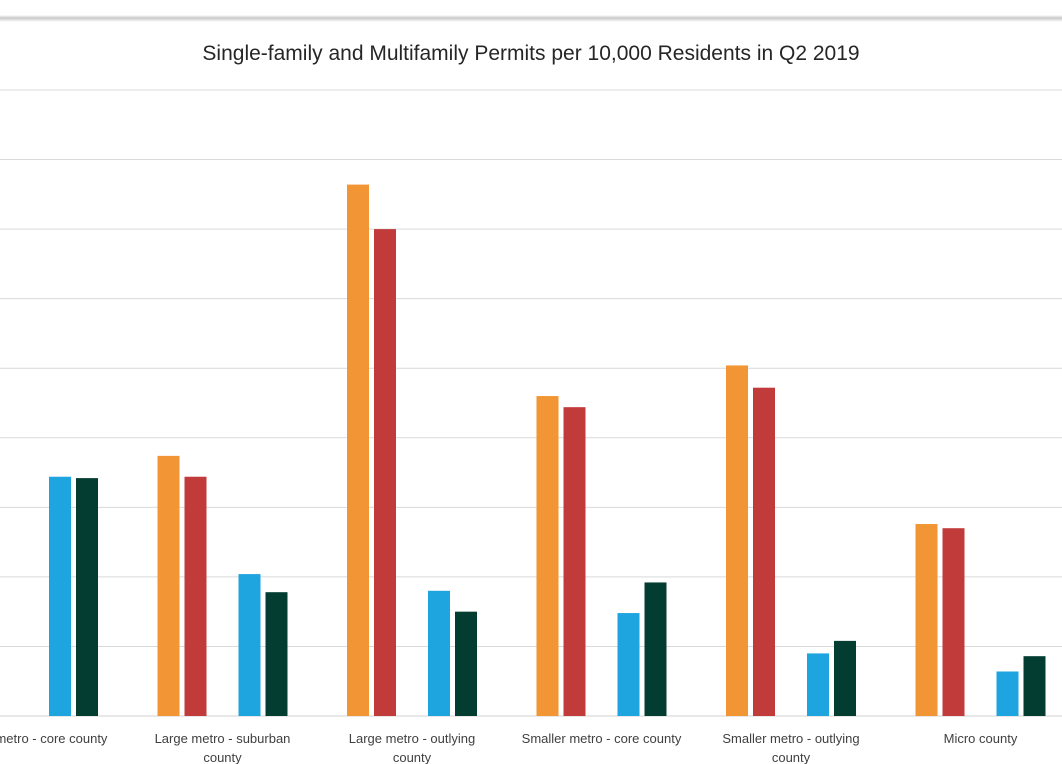 This screenshot has height=764, width=1062. What do you see at coordinates (602, 738) in the screenshot?
I see `category-label: Smaller metro - core county` at bounding box center [602, 738].